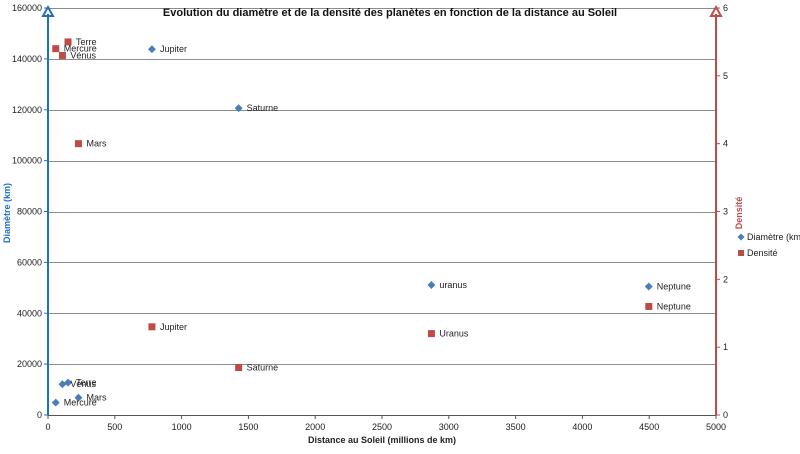 The image size is (800, 454). What do you see at coordinates (716, 10) in the screenshot?
I see `y-axis-right-arrow` at bounding box center [716, 10].